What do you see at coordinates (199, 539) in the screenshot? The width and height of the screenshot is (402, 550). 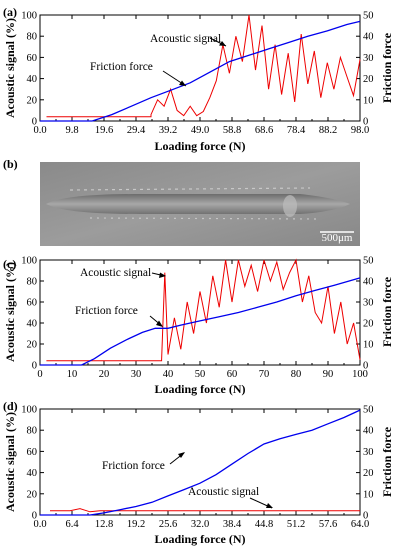 I see `panel-d-xlabel: Loading force (N)` at bounding box center [199, 539].